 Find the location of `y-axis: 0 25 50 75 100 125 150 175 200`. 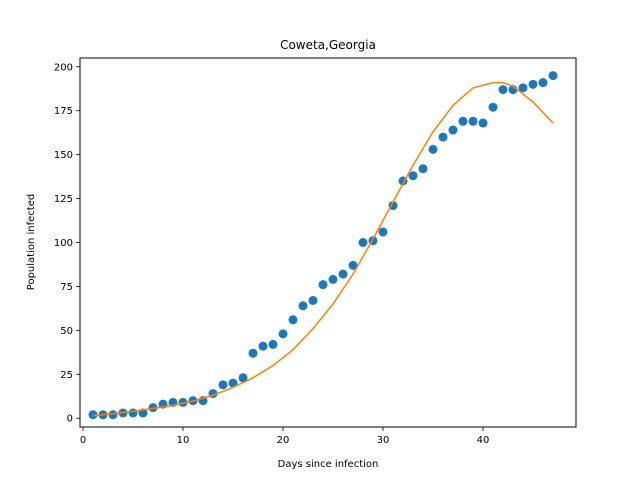

y-axis: 0 25 50 75 100 125 150 175 200 is located at coordinates (67, 243).